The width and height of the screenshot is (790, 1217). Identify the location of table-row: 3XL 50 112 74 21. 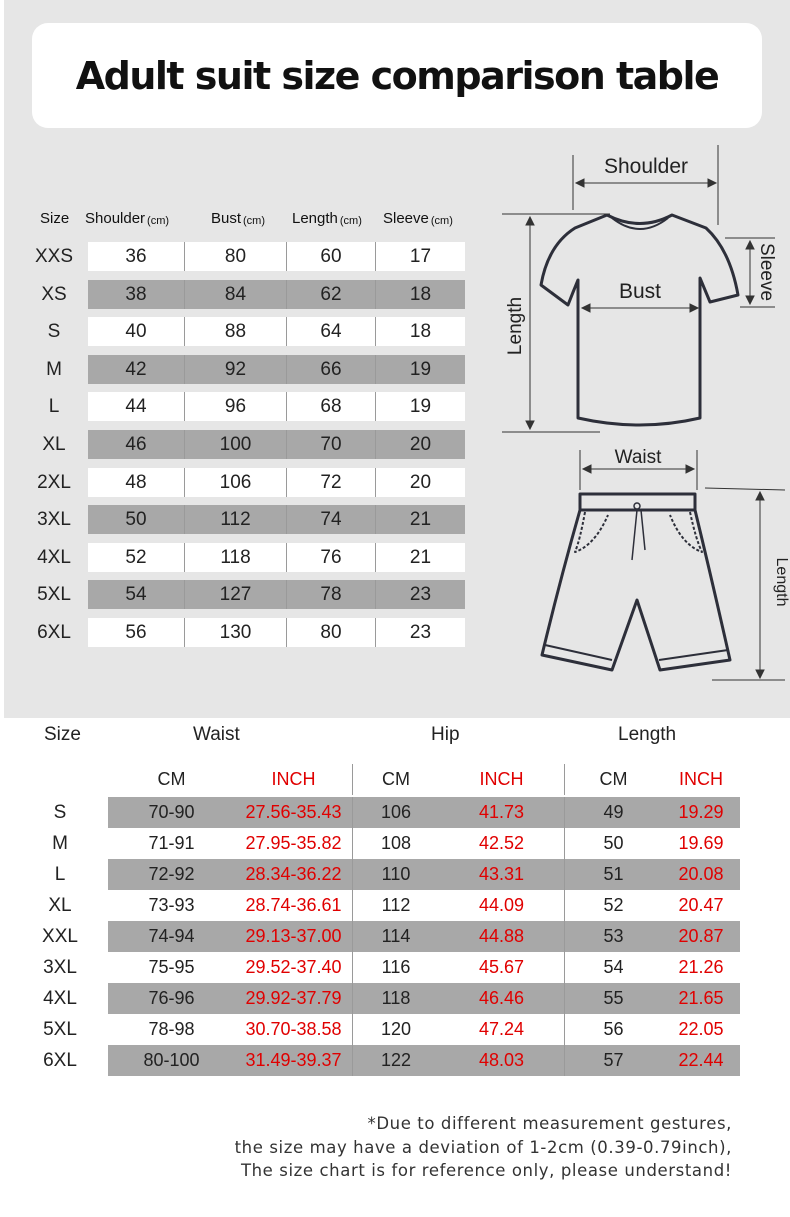
(235, 520).